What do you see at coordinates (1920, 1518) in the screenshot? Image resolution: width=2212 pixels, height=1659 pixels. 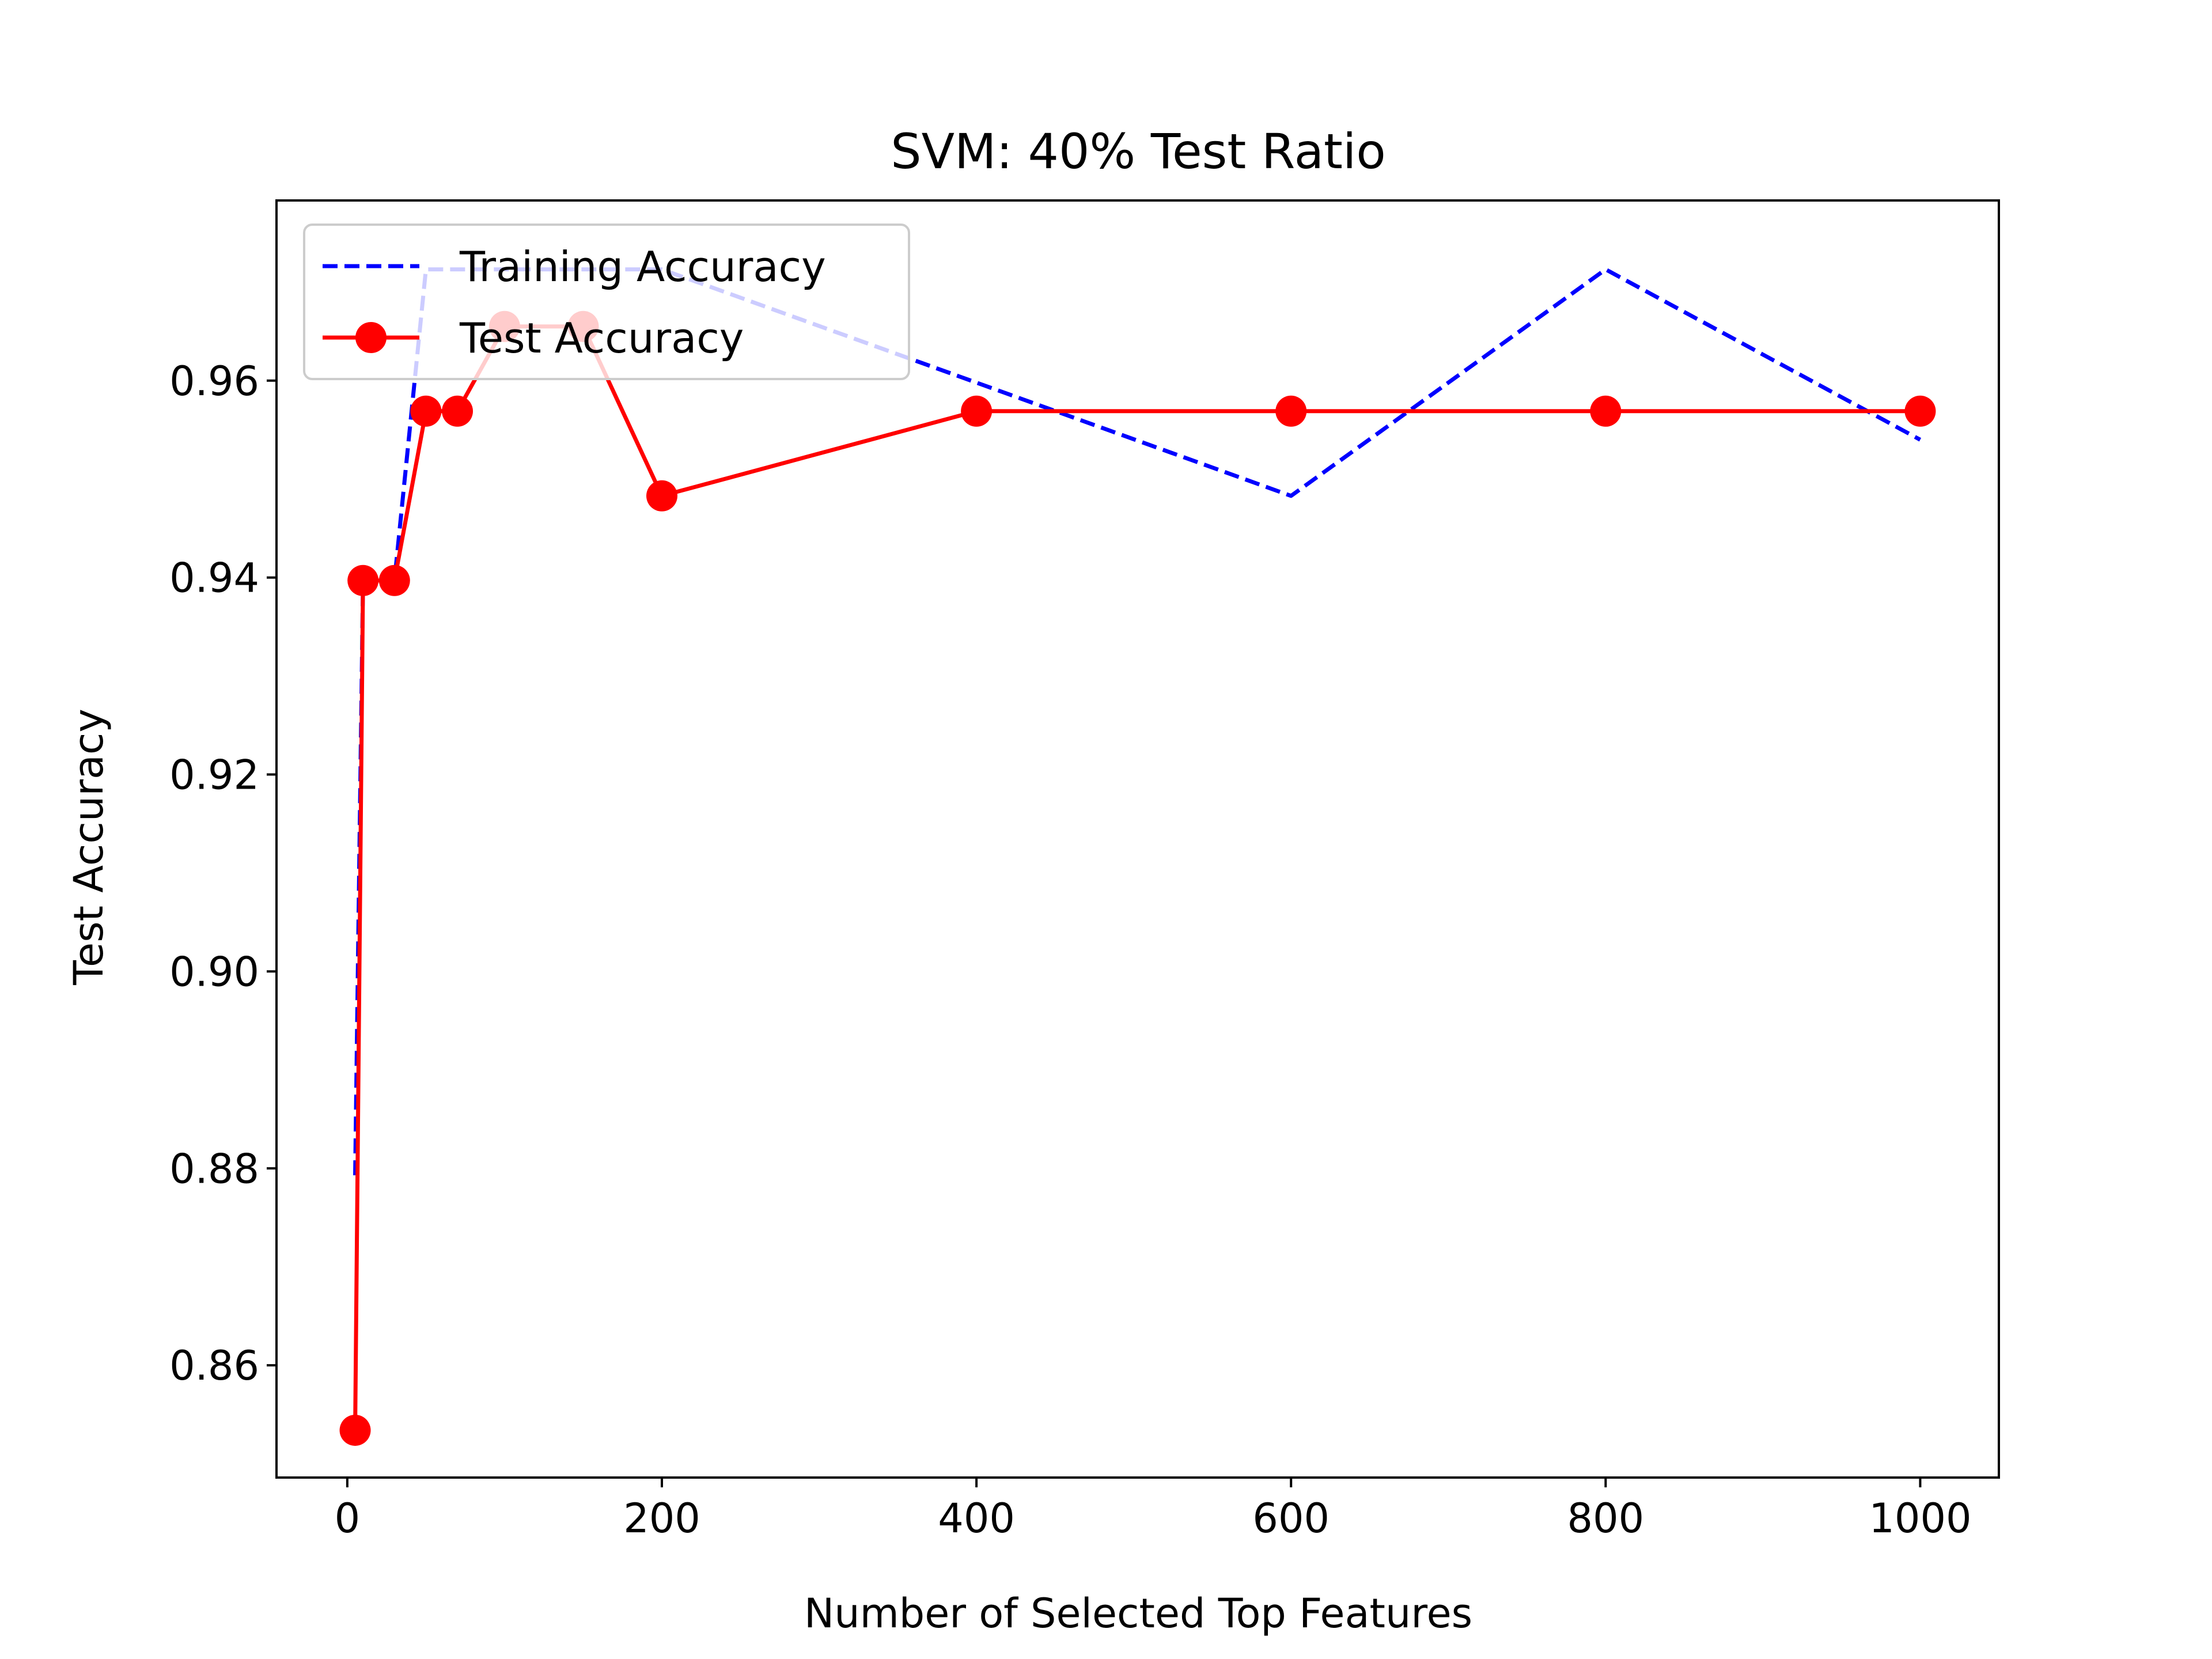 I see `x-tick-label: 1000` at bounding box center [1920, 1518].